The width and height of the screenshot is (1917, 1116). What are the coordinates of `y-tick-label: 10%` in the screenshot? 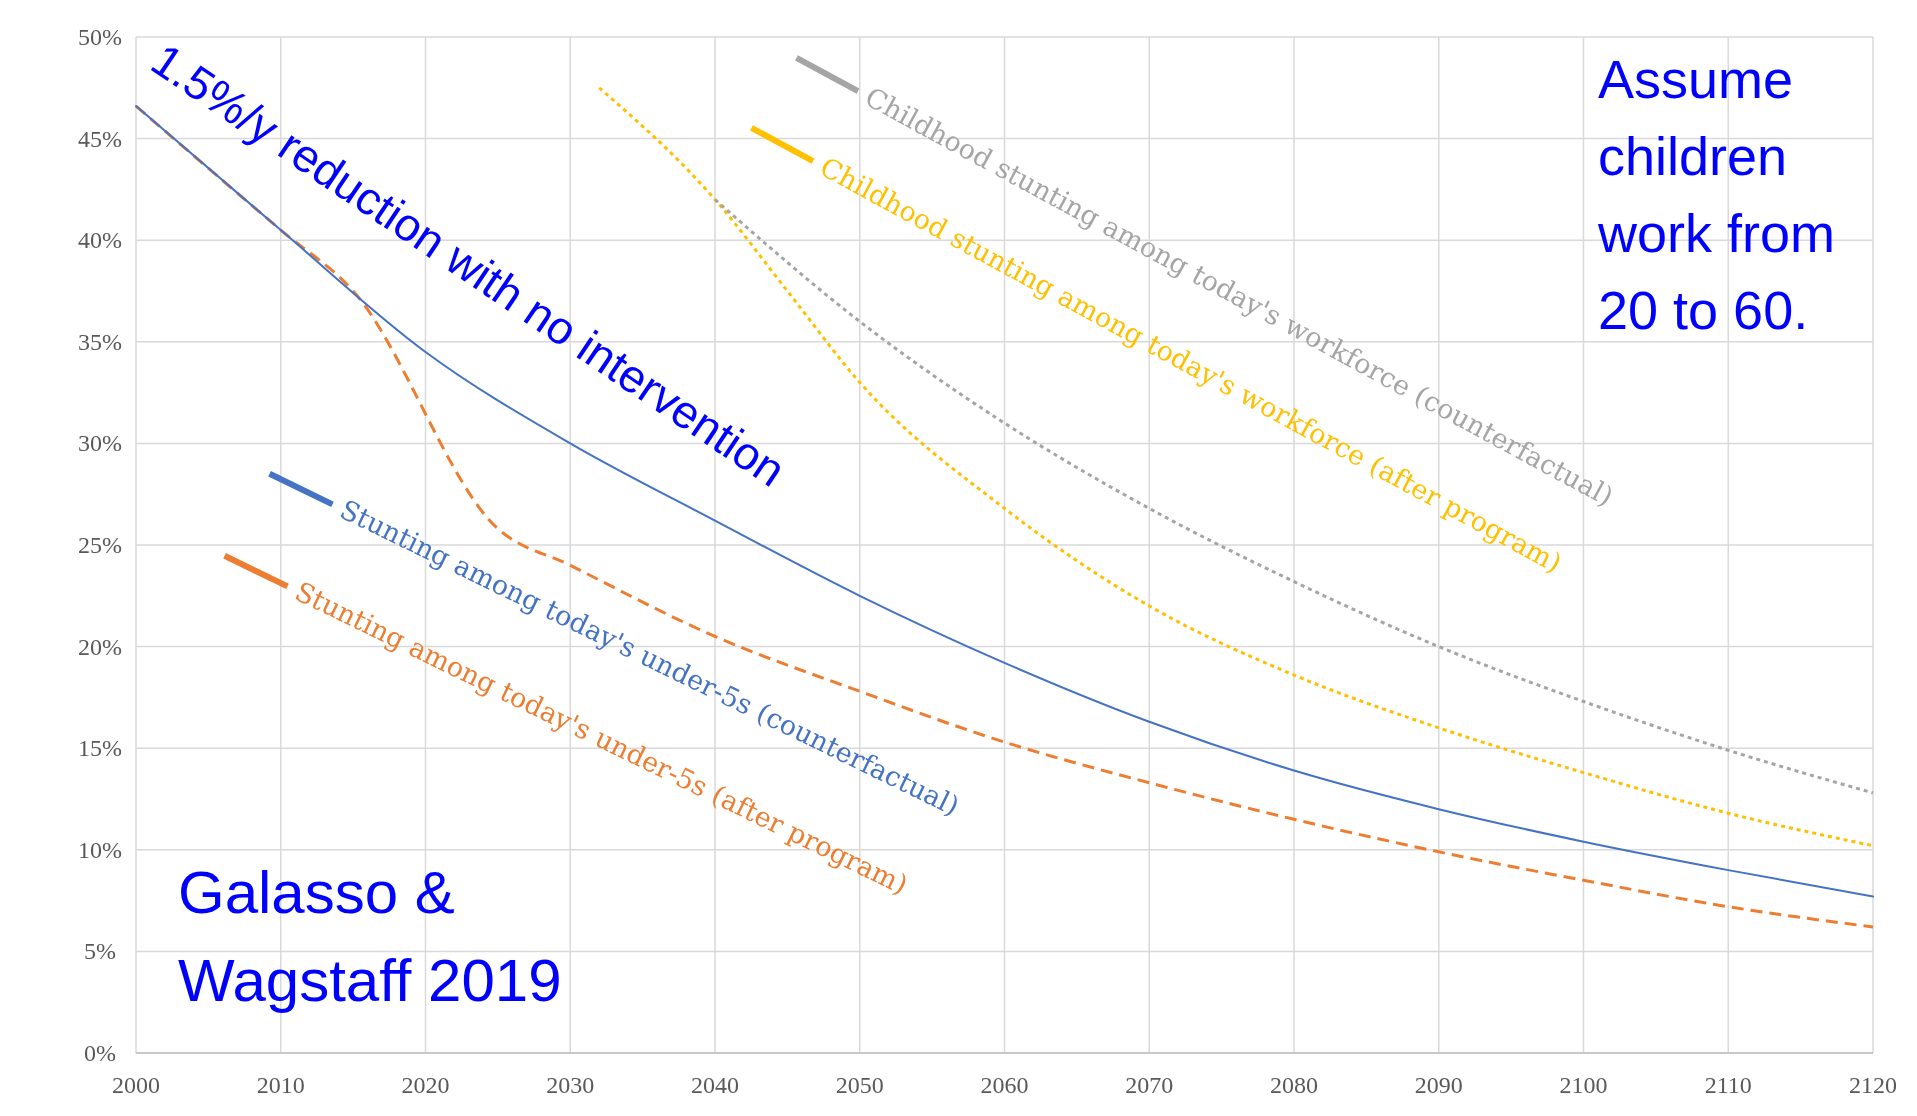 It's located at (100, 849).